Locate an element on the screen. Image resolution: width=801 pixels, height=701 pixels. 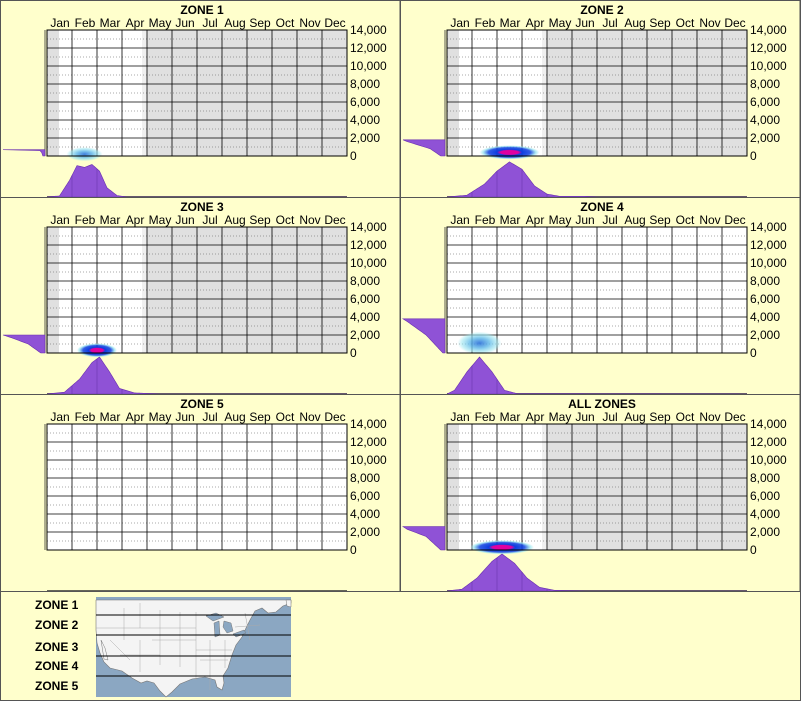
shaded-edge is located at coordinates (544, 487).